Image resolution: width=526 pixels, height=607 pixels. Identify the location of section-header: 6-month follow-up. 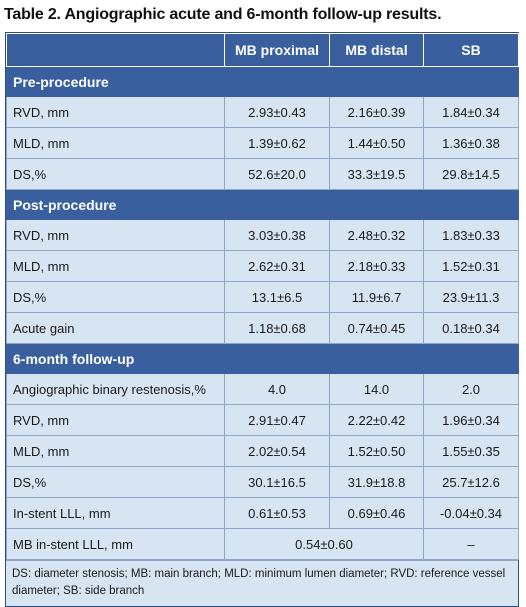
(262, 358).